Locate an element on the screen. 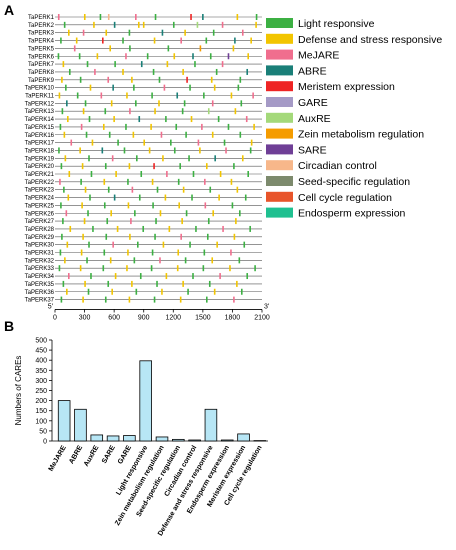 The height and width of the screenshot is (550, 456). gene-label: TaPERK15 is located at coordinates (40, 128).